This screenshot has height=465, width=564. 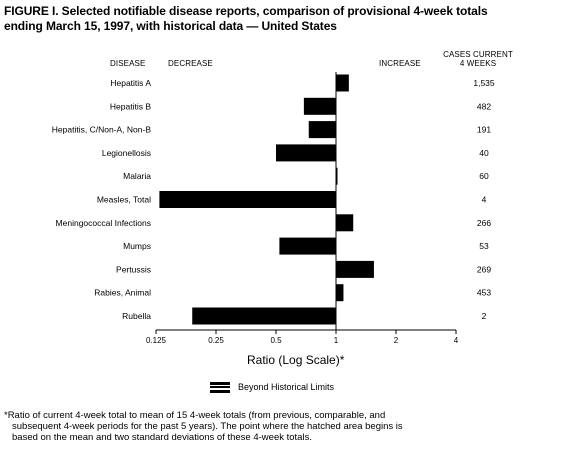 What do you see at coordinates (396, 340) in the screenshot?
I see `x-tick-label: 2` at bounding box center [396, 340].